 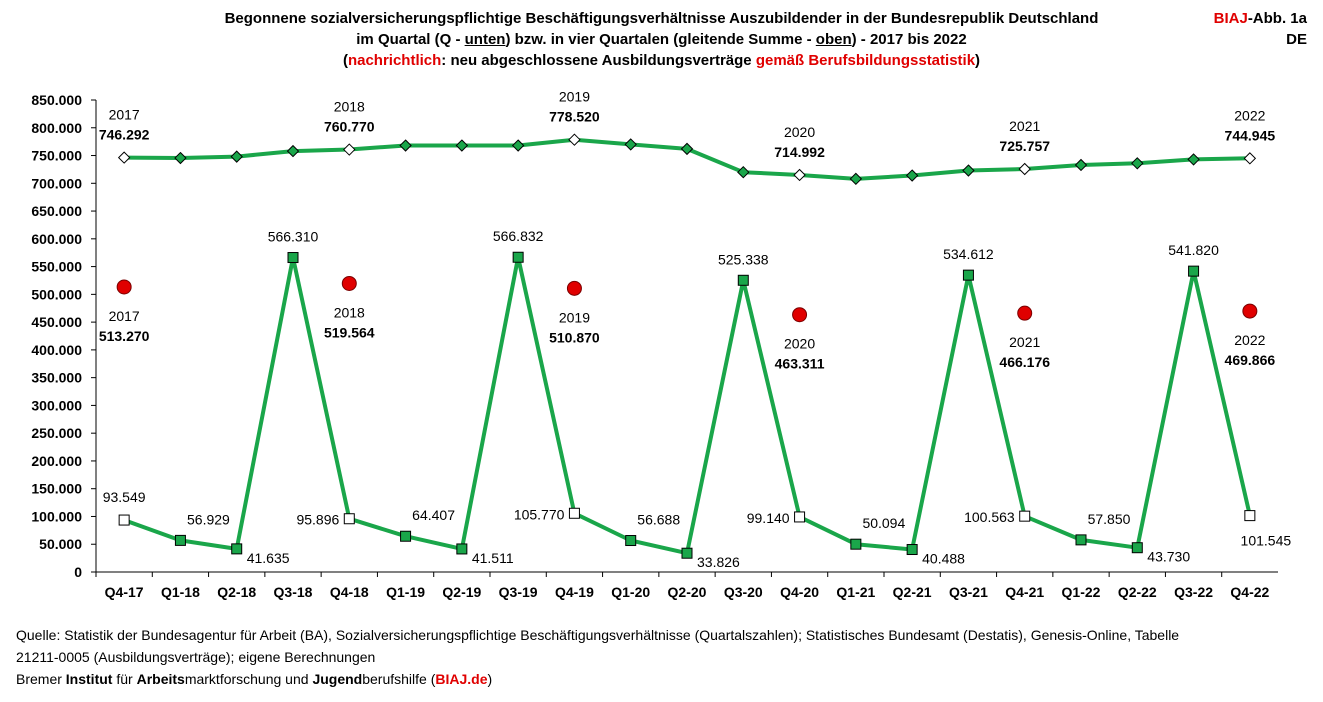 I want to click on x-tick-label: Q1-19, so click(x=405, y=592).